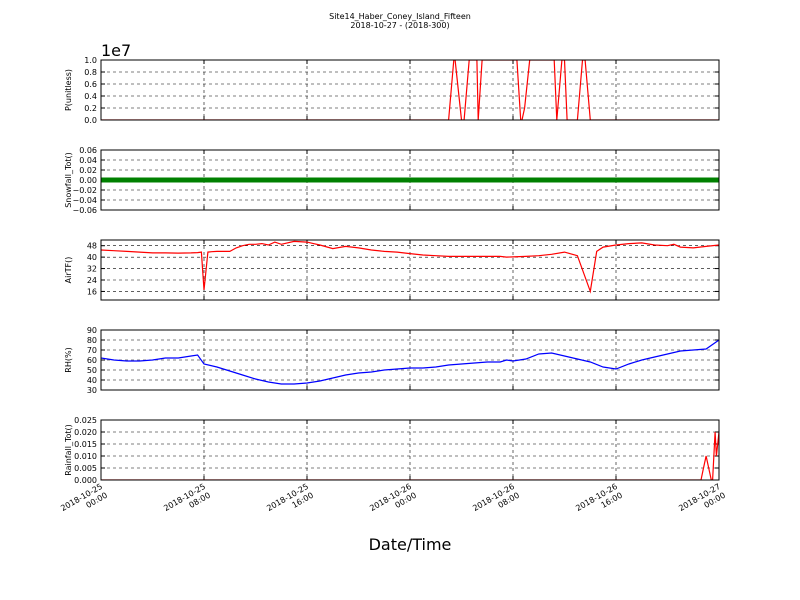  What do you see at coordinates (68, 270) in the screenshot?
I see `y-axis-label-3: AirTF()` at bounding box center [68, 270].